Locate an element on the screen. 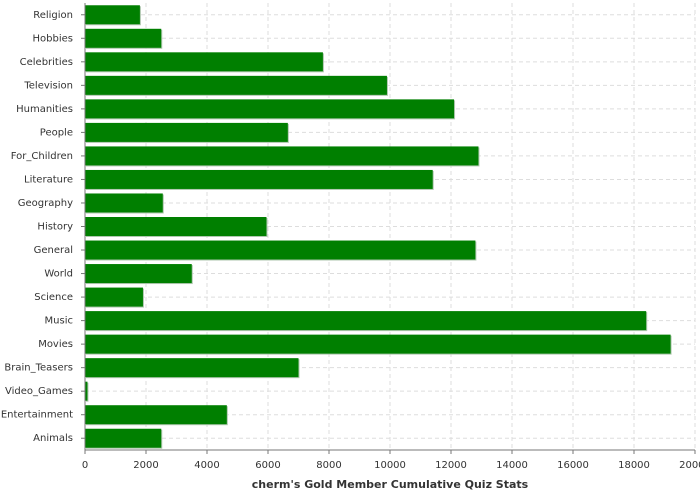 This screenshot has width=700, height=500. x-tick-label: 4000 is located at coordinates (206, 465).